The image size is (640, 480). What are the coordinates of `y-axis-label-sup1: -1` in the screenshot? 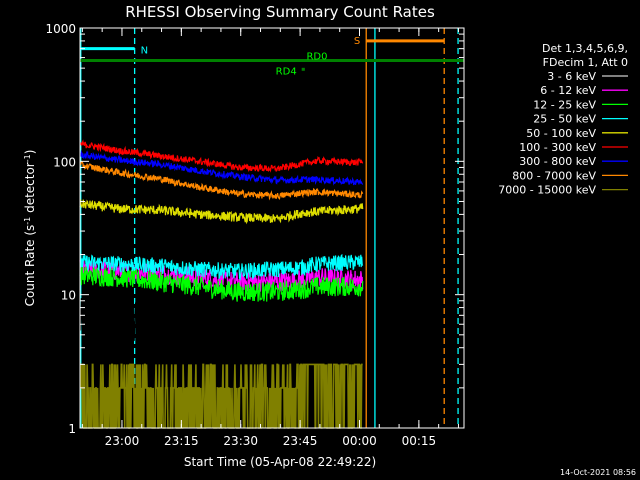 It's located at (27, 221).